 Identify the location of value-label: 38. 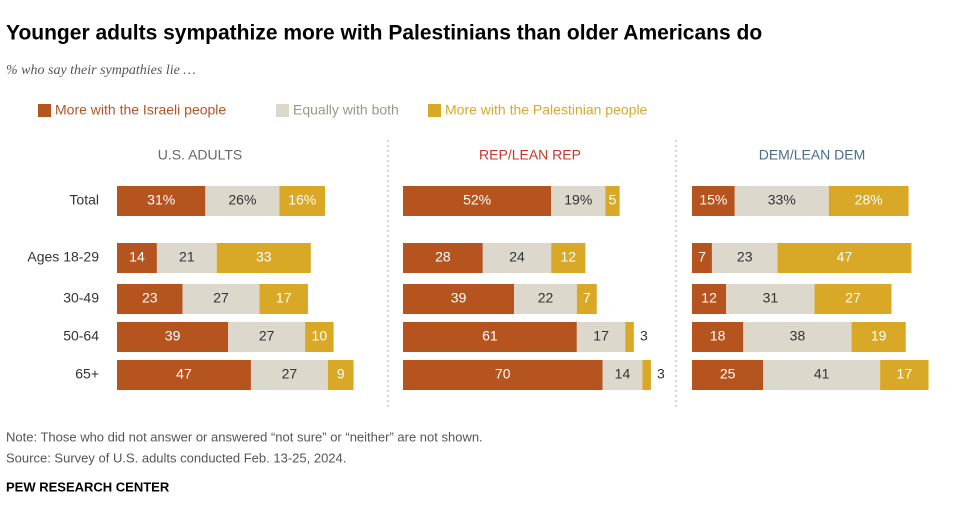
(798, 336).